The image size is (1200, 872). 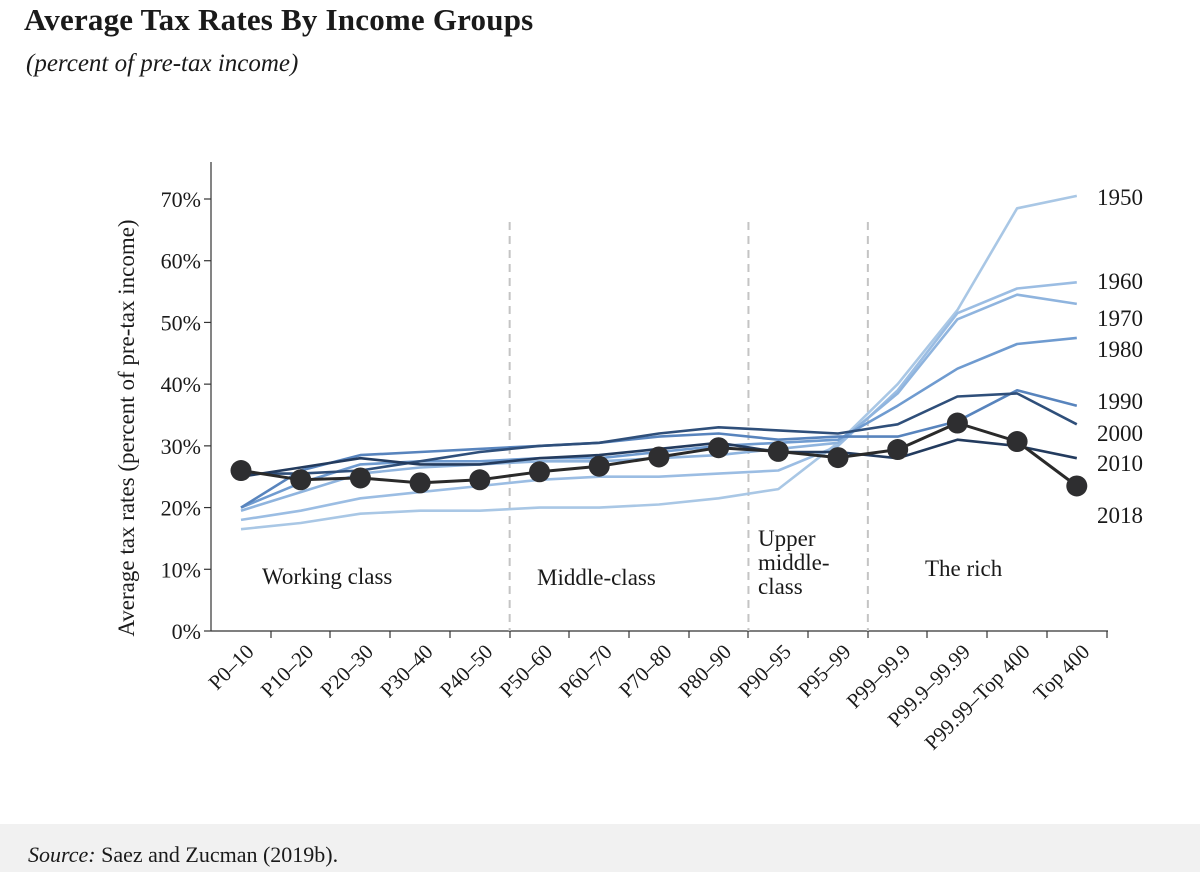 What do you see at coordinates (977, 697) in the screenshot?
I see `x-tick-label: P99.99–Top 400` at bounding box center [977, 697].